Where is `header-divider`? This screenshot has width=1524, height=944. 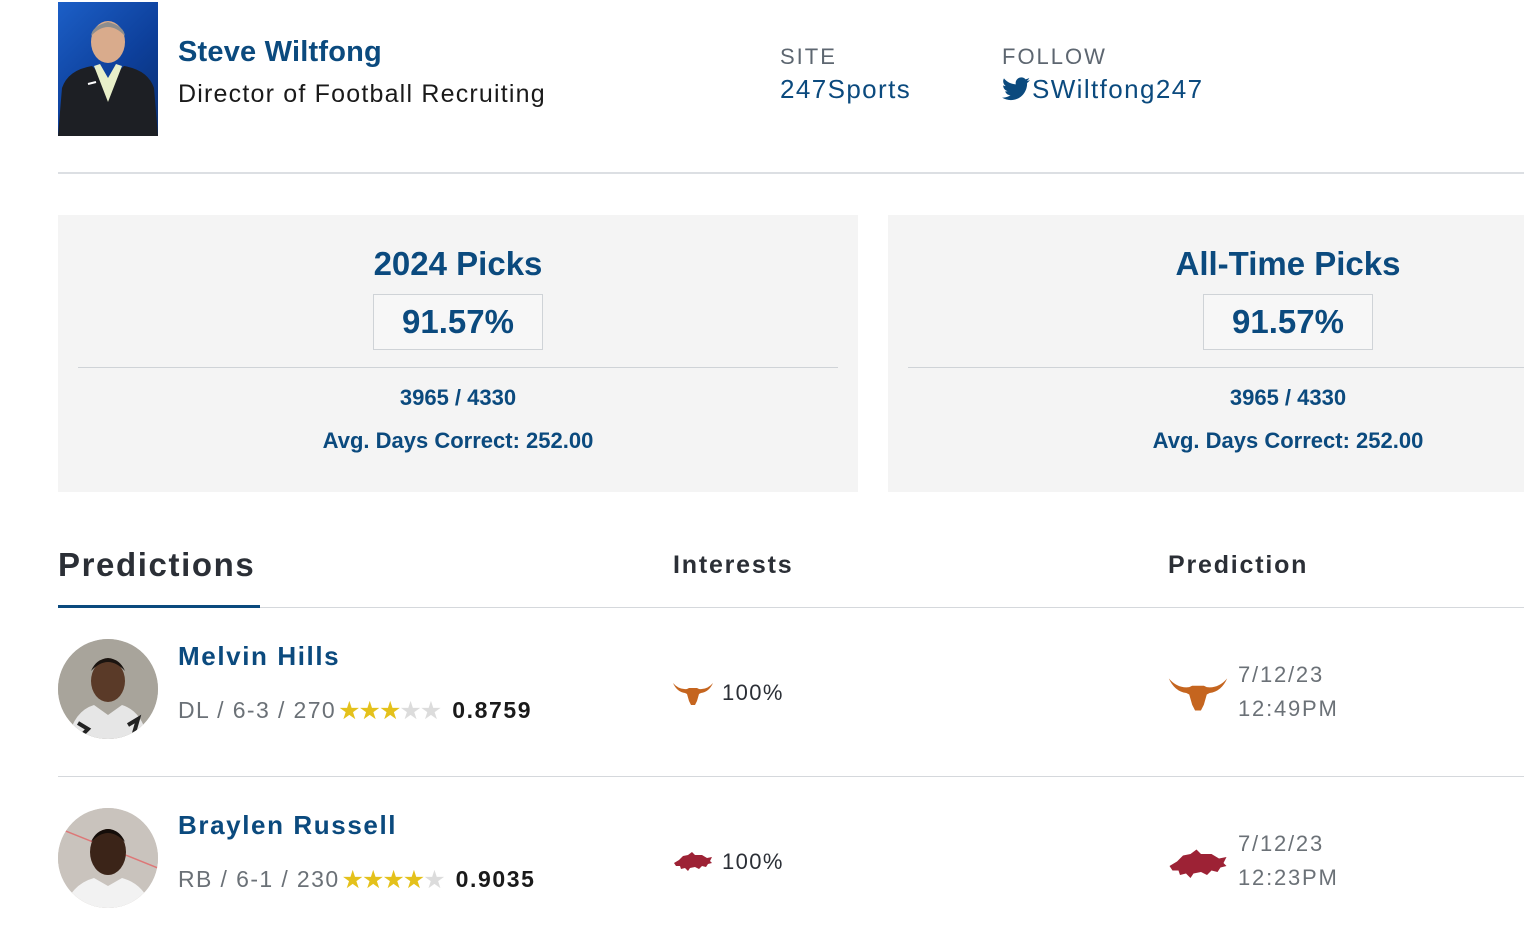
header-divider is located at coordinates (791, 173).